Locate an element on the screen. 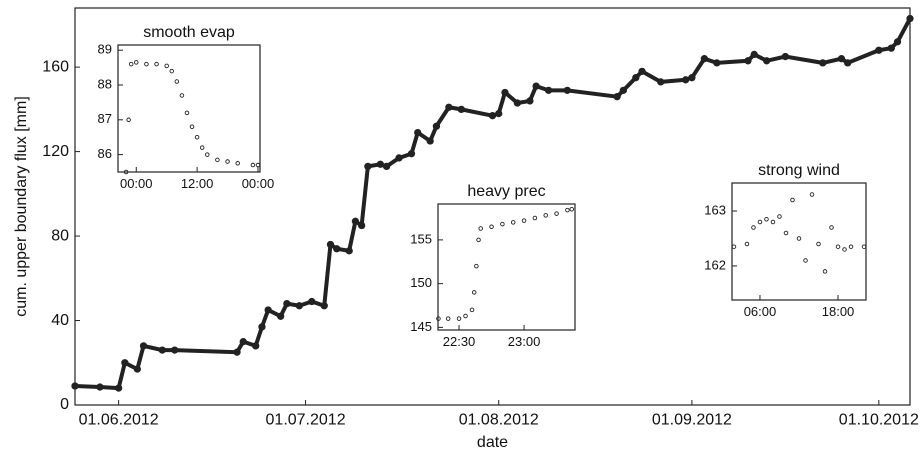  y-tick-label: 150 is located at coordinates (421, 282).